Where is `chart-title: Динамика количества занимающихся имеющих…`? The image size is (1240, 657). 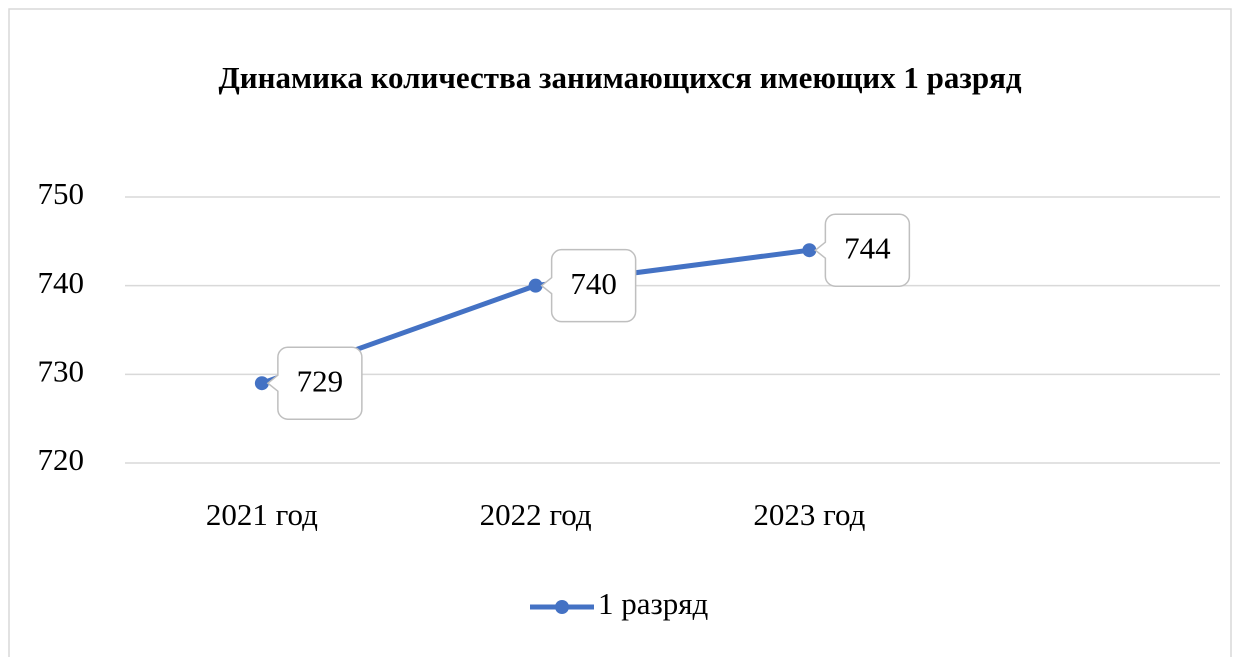
chart-title: Динамика количества занимающихся имеющих… is located at coordinates (620, 77).